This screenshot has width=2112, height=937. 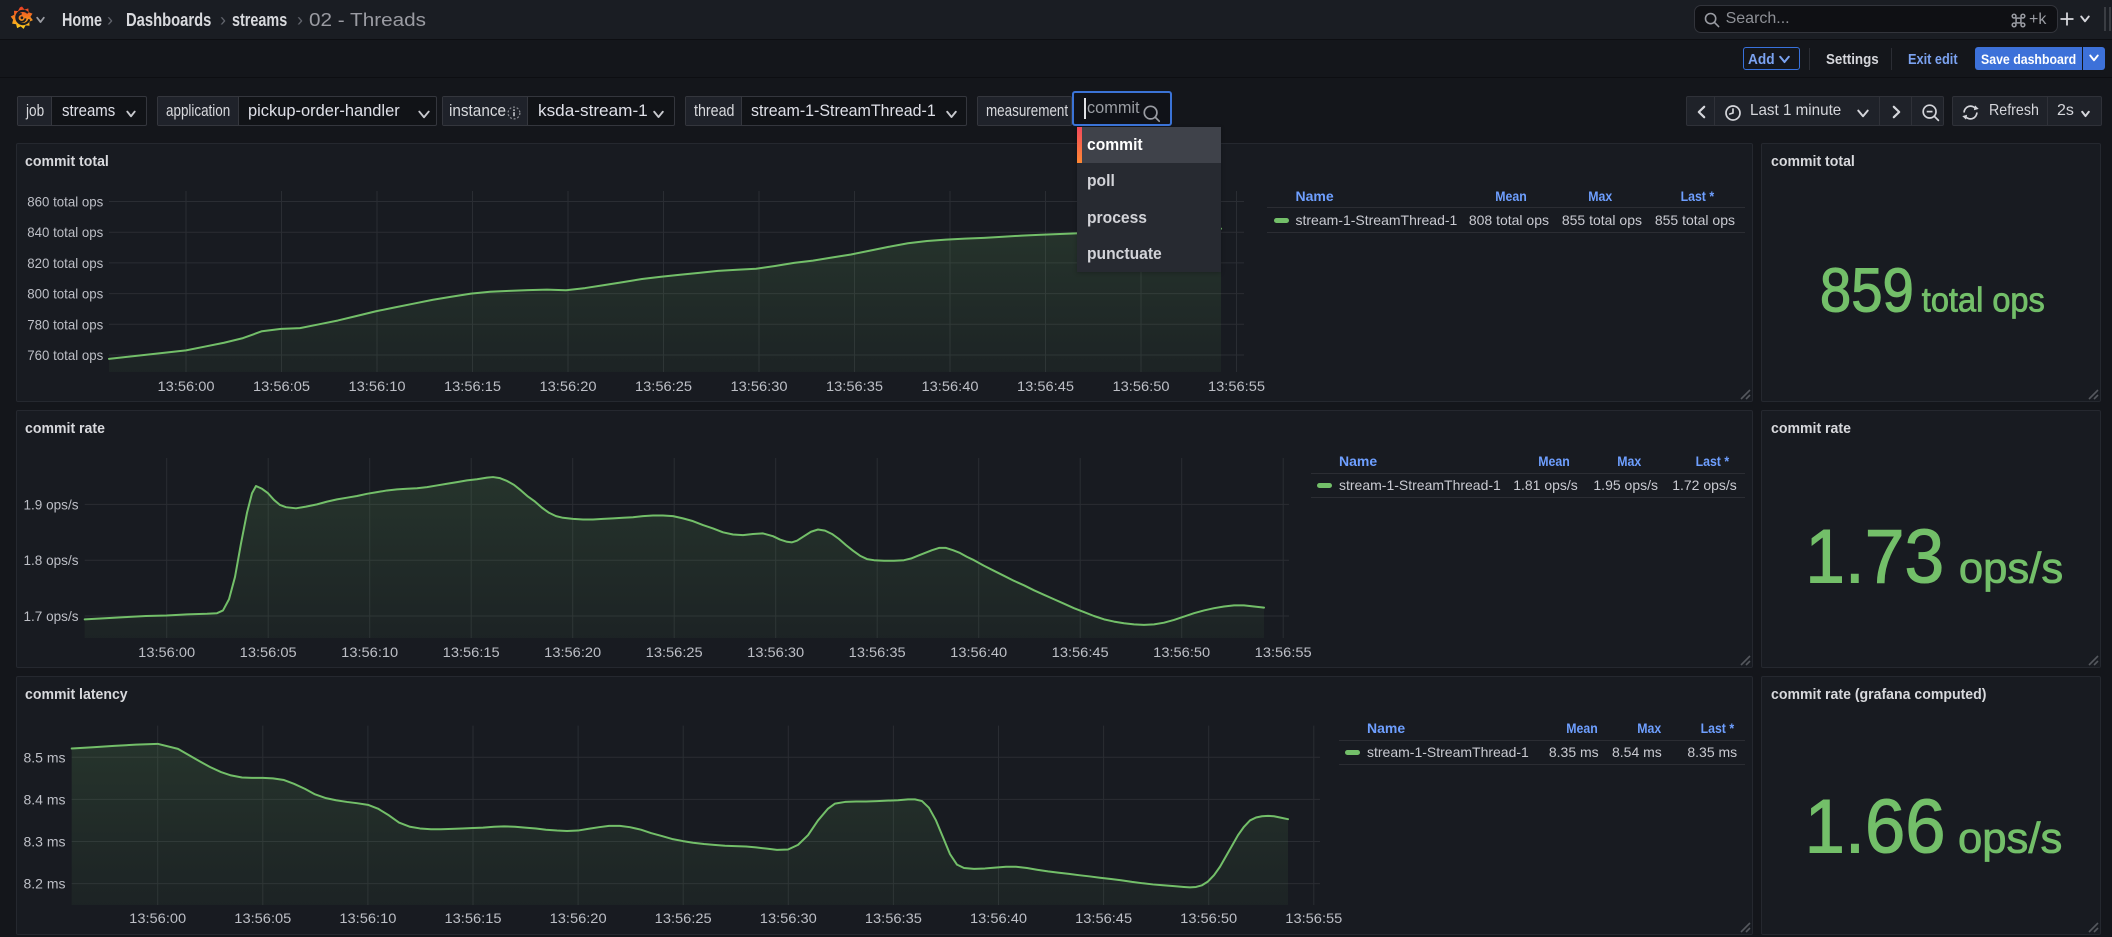 What do you see at coordinates (1983, 300) in the screenshot?
I see `svg-text: total ops` at bounding box center [1983, 300].